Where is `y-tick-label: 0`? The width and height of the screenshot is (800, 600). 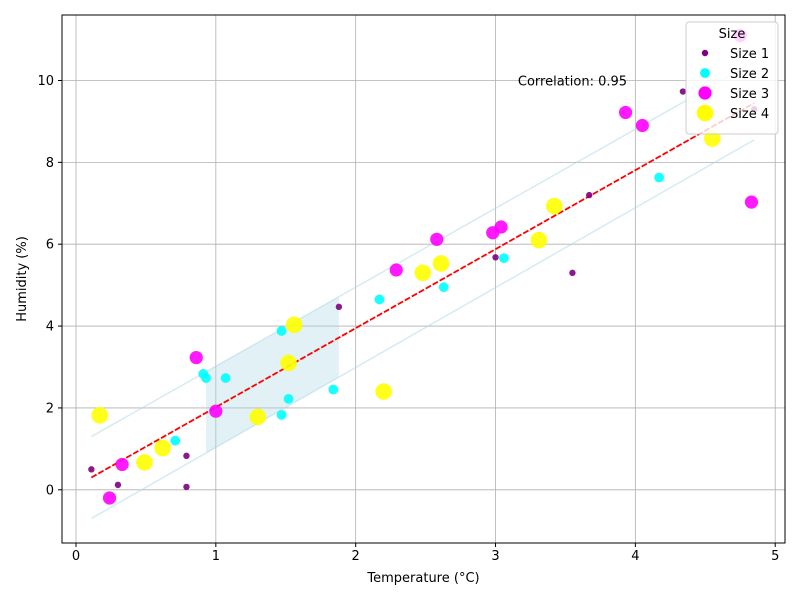 y-tick-label: 0 is located at coordinates (50, 490).